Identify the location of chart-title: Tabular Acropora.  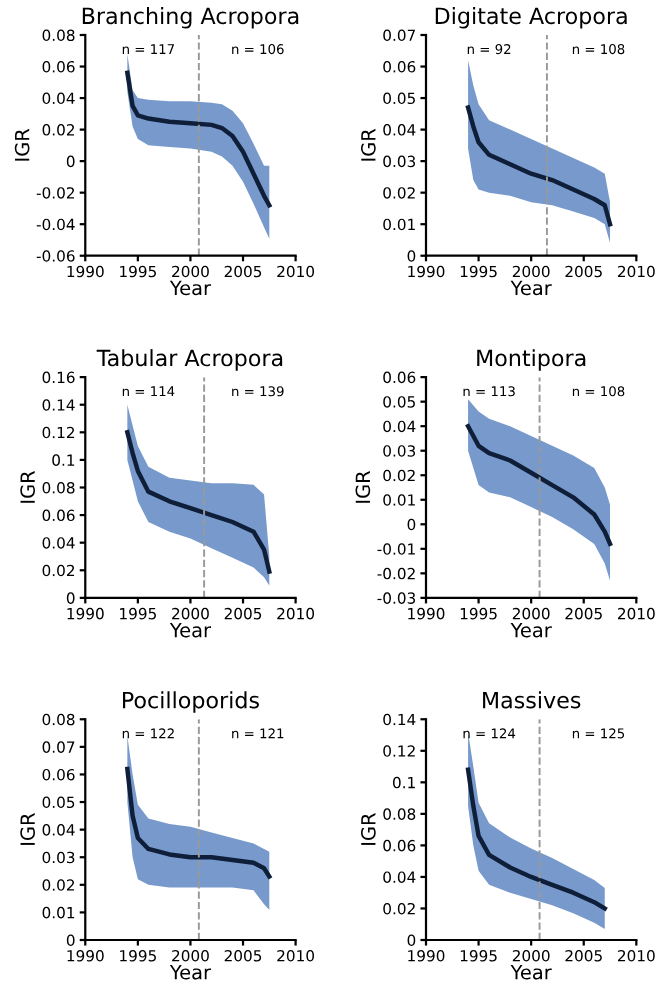
(189, 360).